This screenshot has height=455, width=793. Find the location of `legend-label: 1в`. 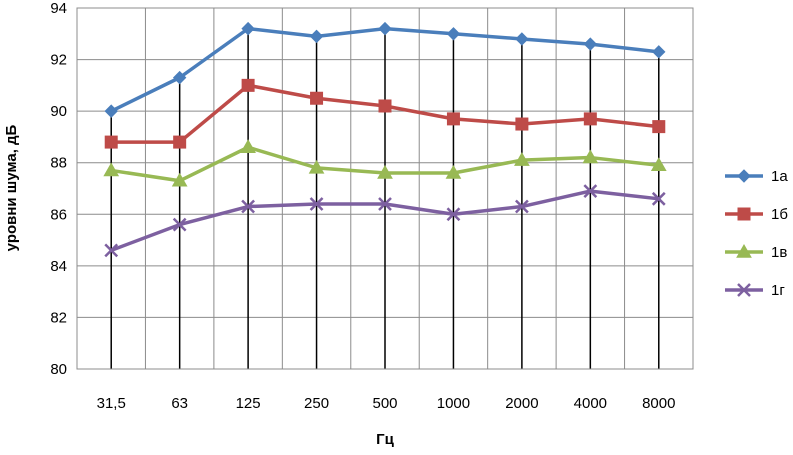

legend-label: 1в is located at coordinates (779, 252).